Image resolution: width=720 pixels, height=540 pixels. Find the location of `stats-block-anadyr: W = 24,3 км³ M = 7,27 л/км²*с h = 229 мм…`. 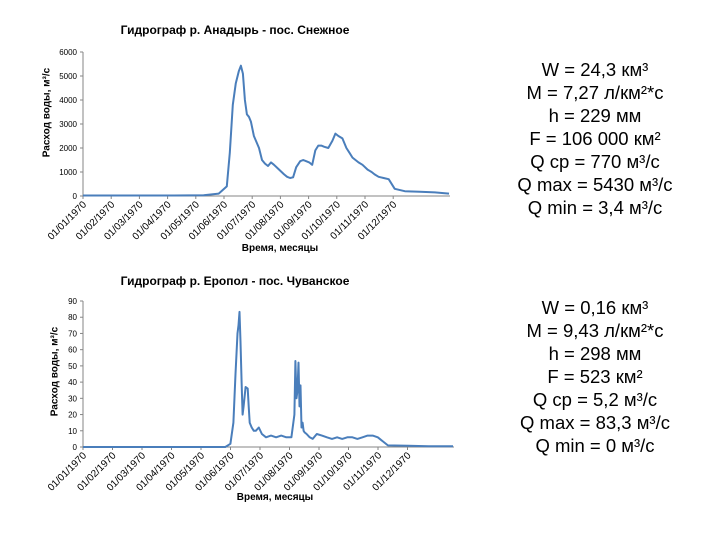

stats-block-anadyr: W = 24,3 км³ M = 7,27 л/км²*с h = 229 мм… is located at coordinates (595, 138).